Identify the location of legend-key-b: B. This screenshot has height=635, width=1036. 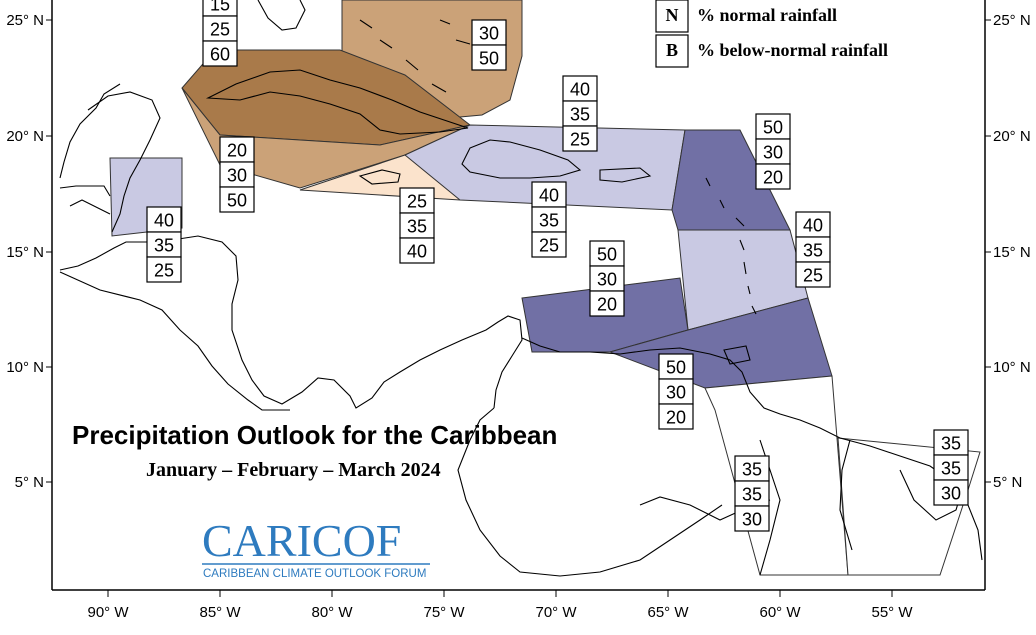
(672, 50).